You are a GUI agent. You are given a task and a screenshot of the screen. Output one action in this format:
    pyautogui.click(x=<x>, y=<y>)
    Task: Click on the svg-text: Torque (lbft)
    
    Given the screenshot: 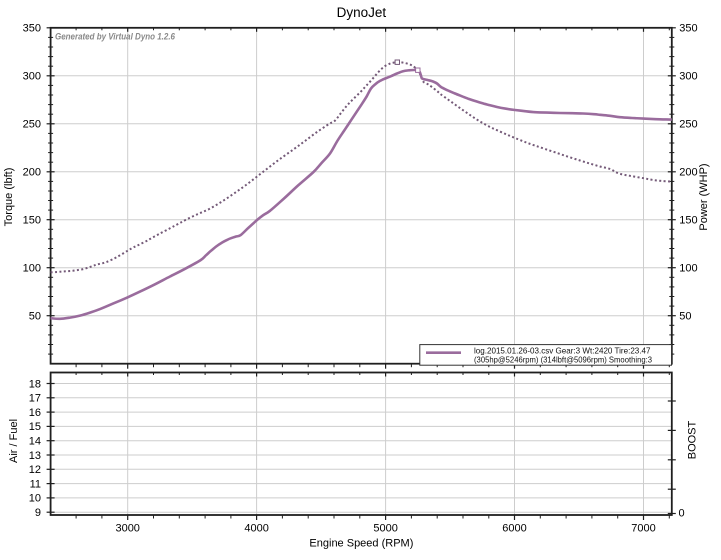 What is the action you would take?
    pyautogui.click(x=9, y=197)
    